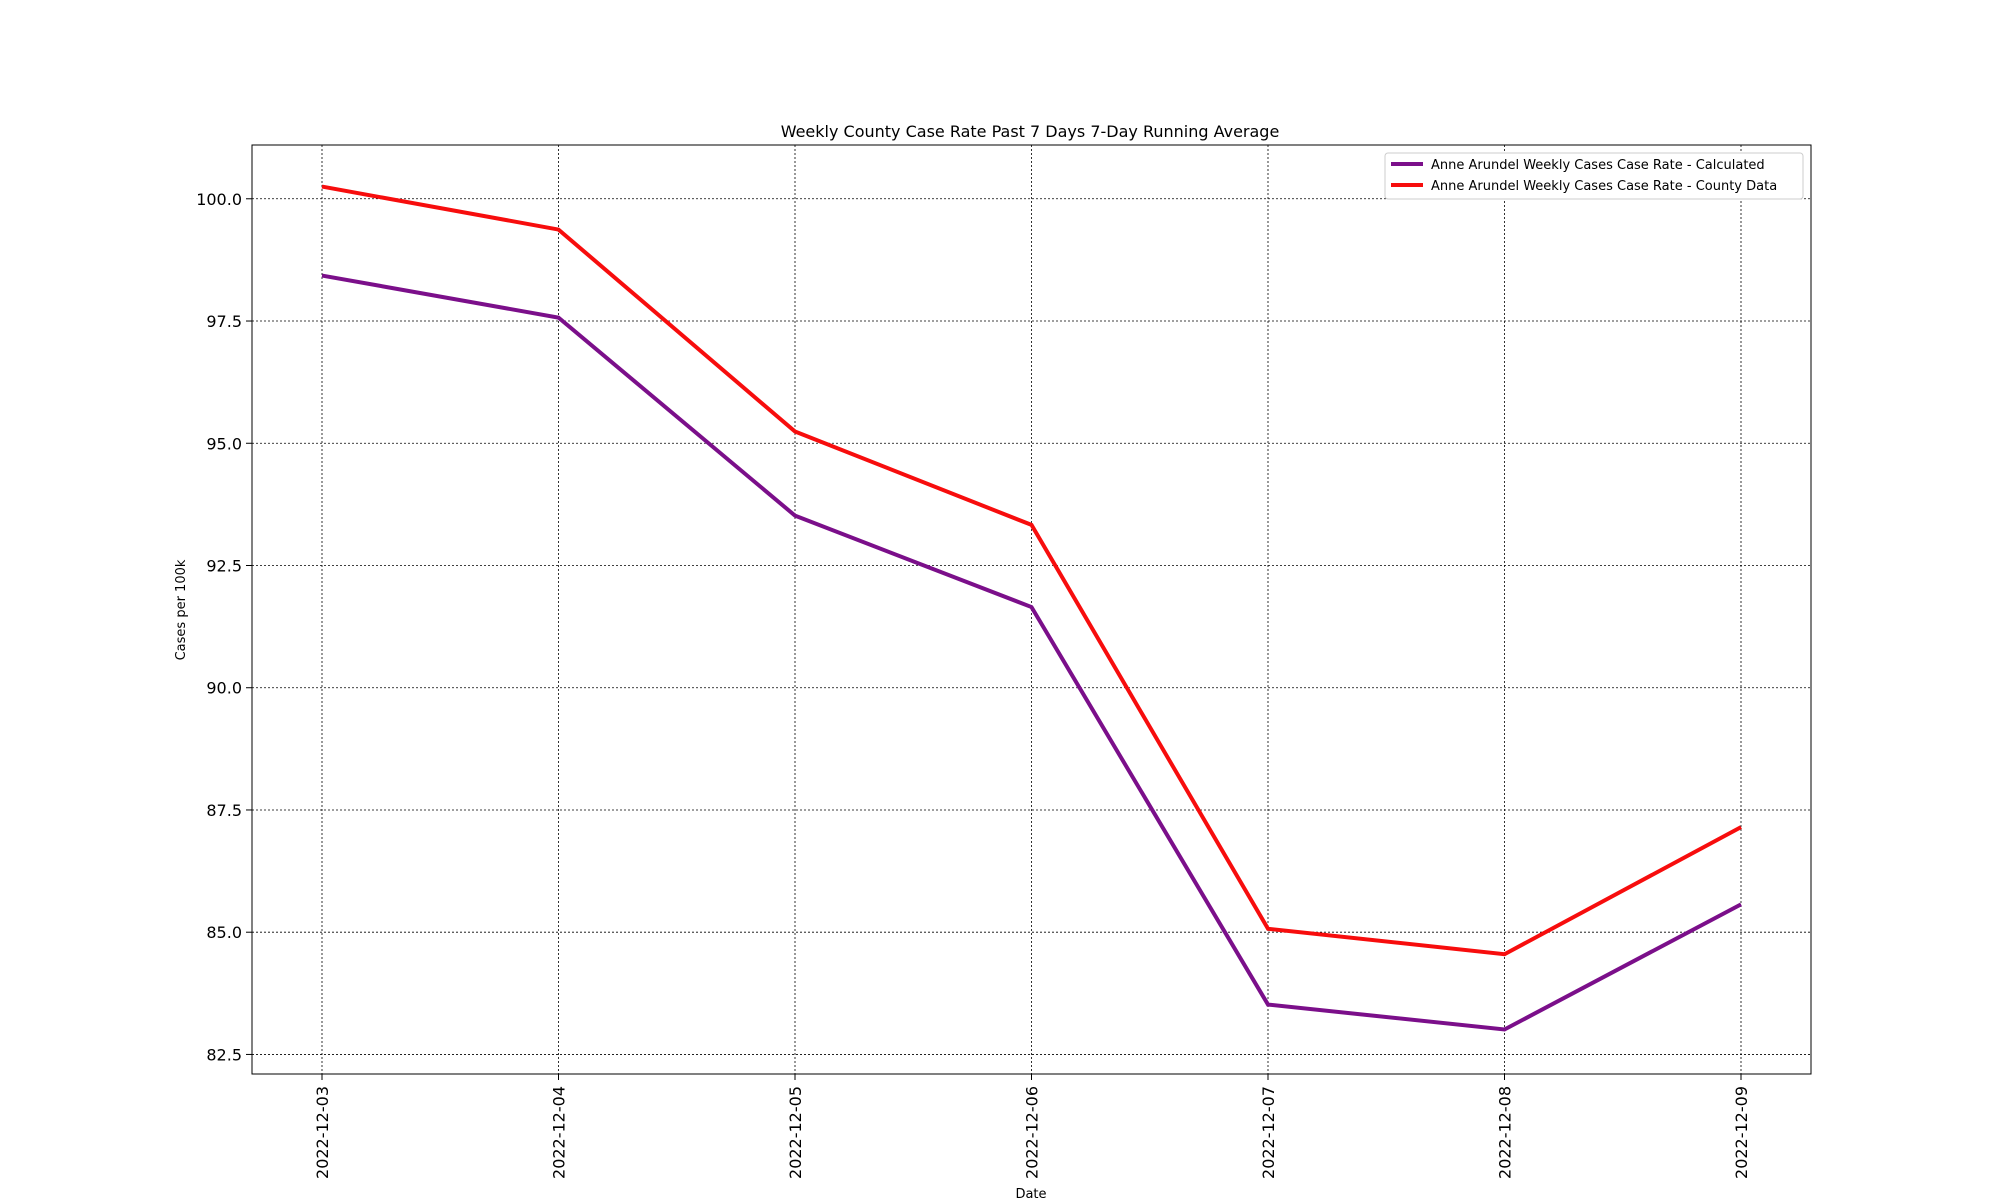  I want to click on y-tick-label: 82.5, so click(224, 1054).